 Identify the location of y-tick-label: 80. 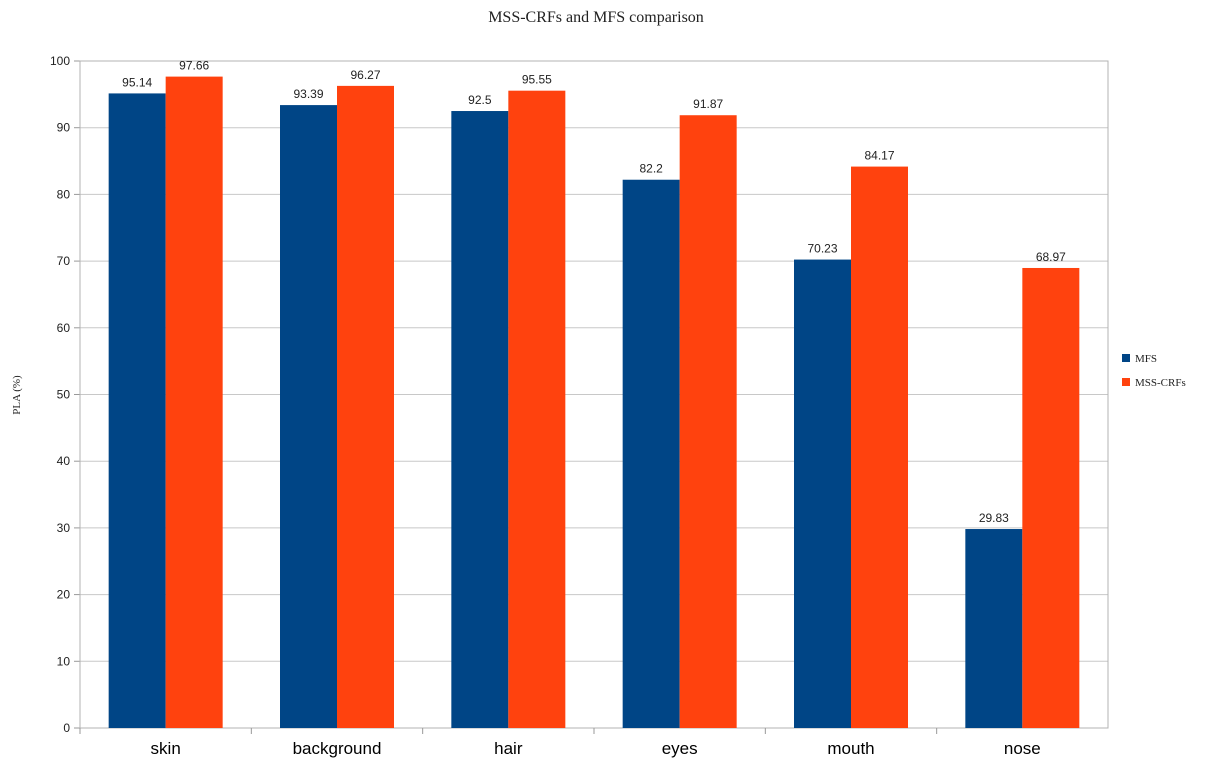
(64, 194).